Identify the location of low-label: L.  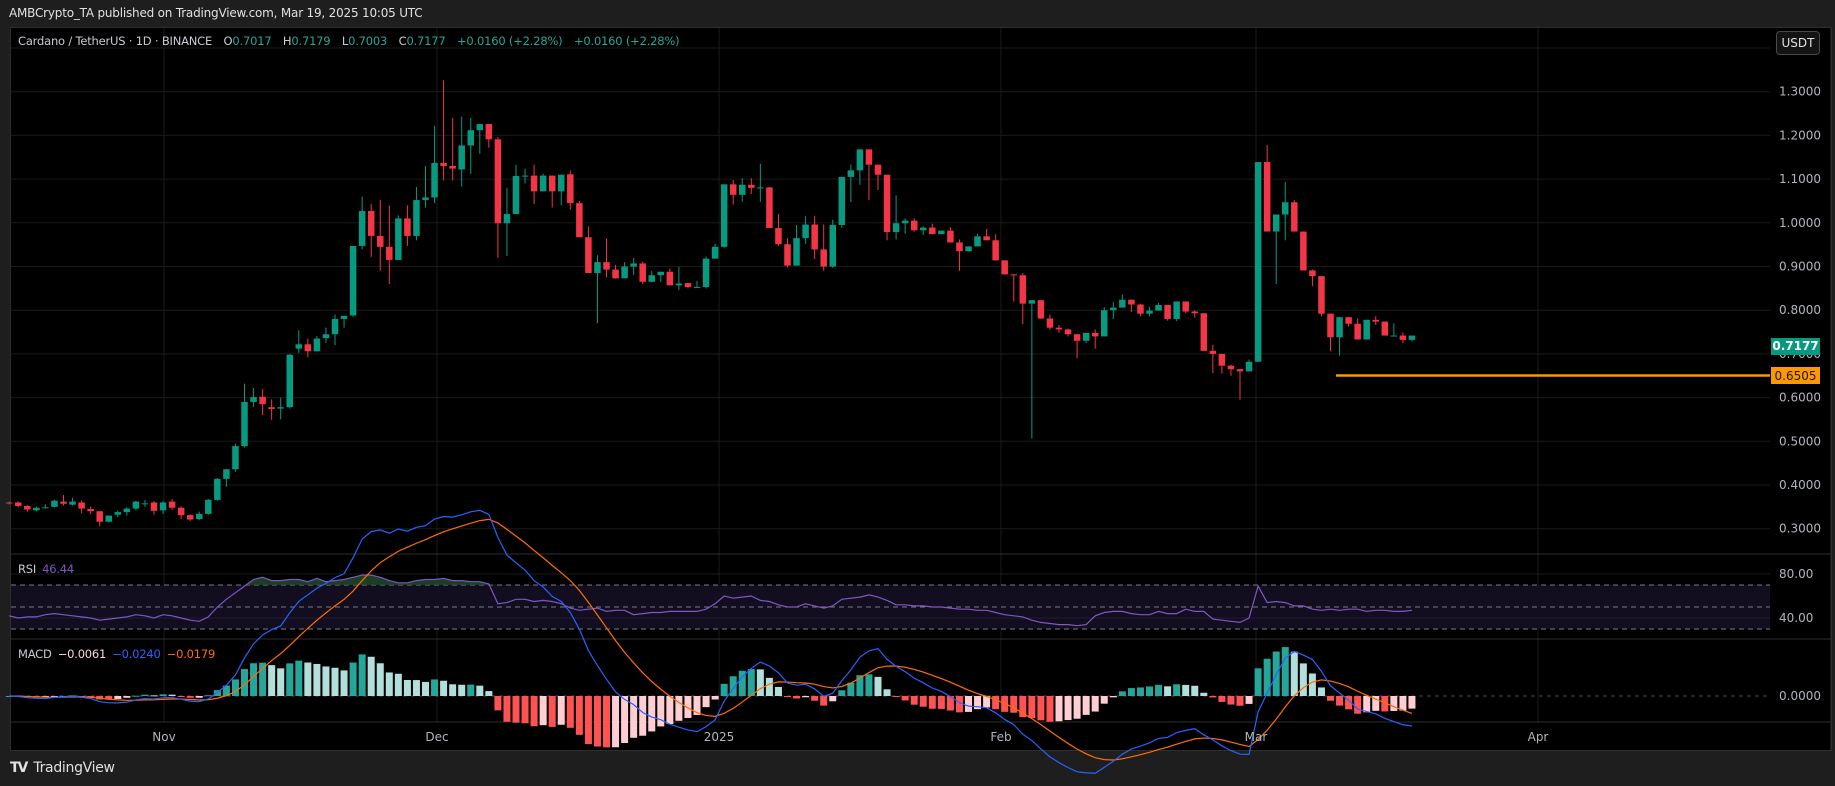
(345, 41).